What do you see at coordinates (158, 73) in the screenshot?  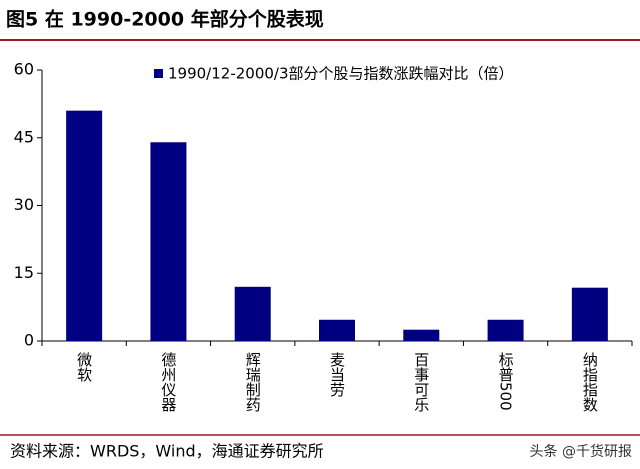 I see `legend-swatch` at bounding box center [158, 73].